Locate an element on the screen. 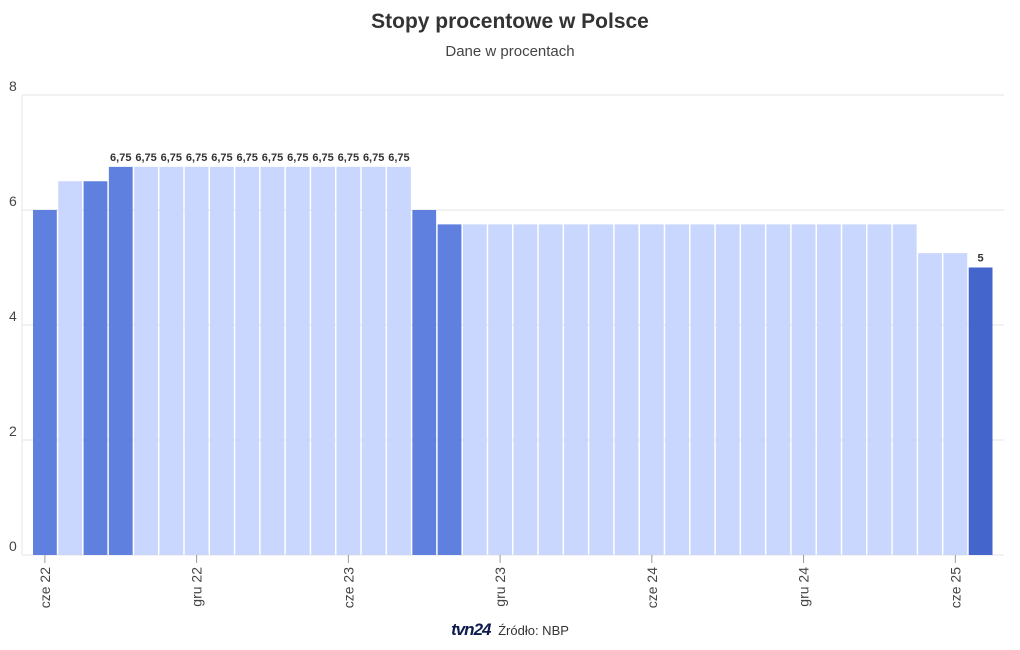  x-tick-label: gru 22 is located at coordinates (197, 587).